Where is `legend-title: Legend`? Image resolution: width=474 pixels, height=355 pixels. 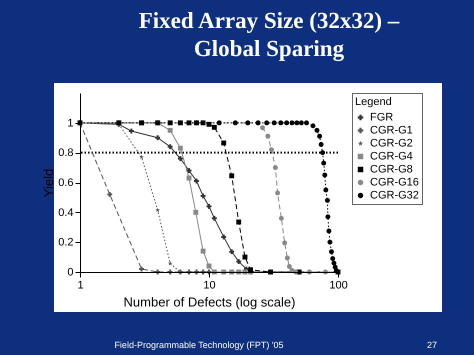 legend-title: Legend is located at coordinates (373, 102).